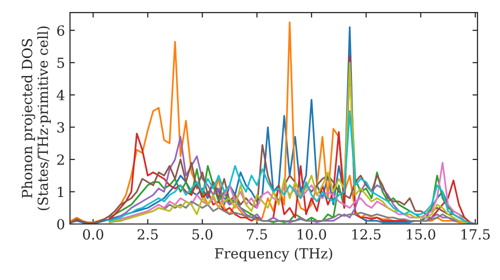  I want to click on x-tick-label: 0.0, so click(93, 234).